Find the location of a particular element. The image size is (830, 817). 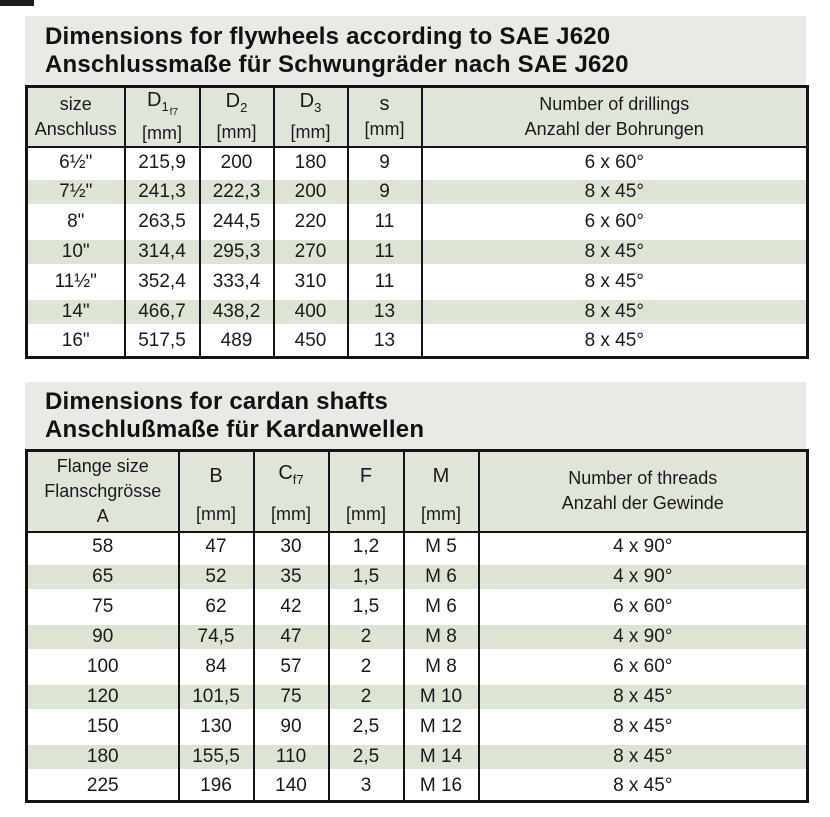

table-cell: 215,9 is located at coordinates (161, 162).